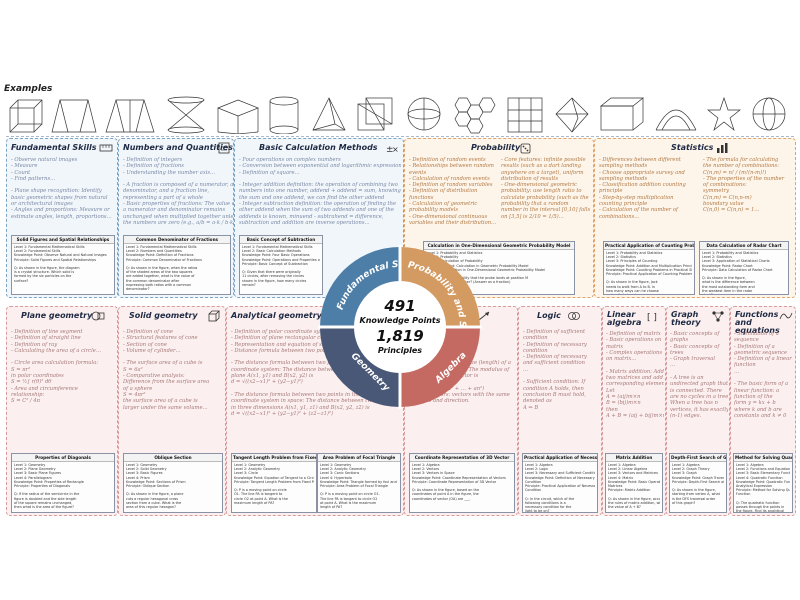  What do you see at coordinates (443, 204) in the screenshot?
I see `content-line: - Calculation of geometric` at bounding box center [443, 204].